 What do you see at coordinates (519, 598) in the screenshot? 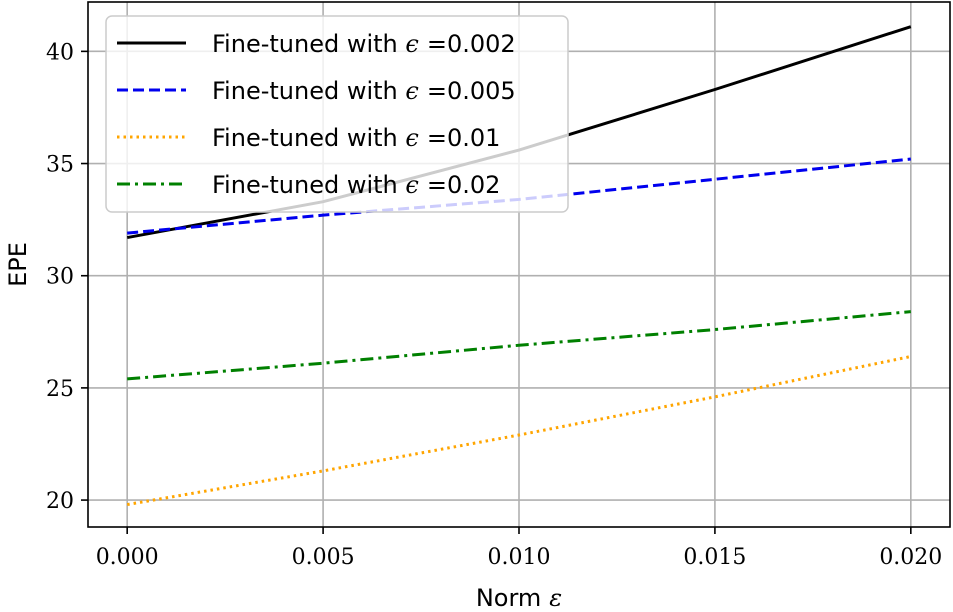
I see `x-axis-label: Norm ε` at bounding box center [519, 598].